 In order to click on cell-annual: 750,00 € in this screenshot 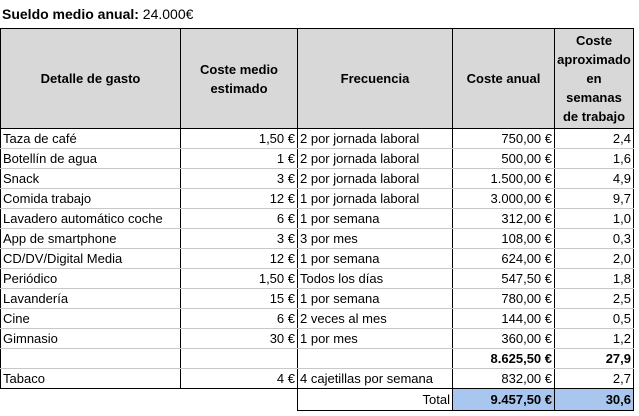, I will do `click(503, 138)`.